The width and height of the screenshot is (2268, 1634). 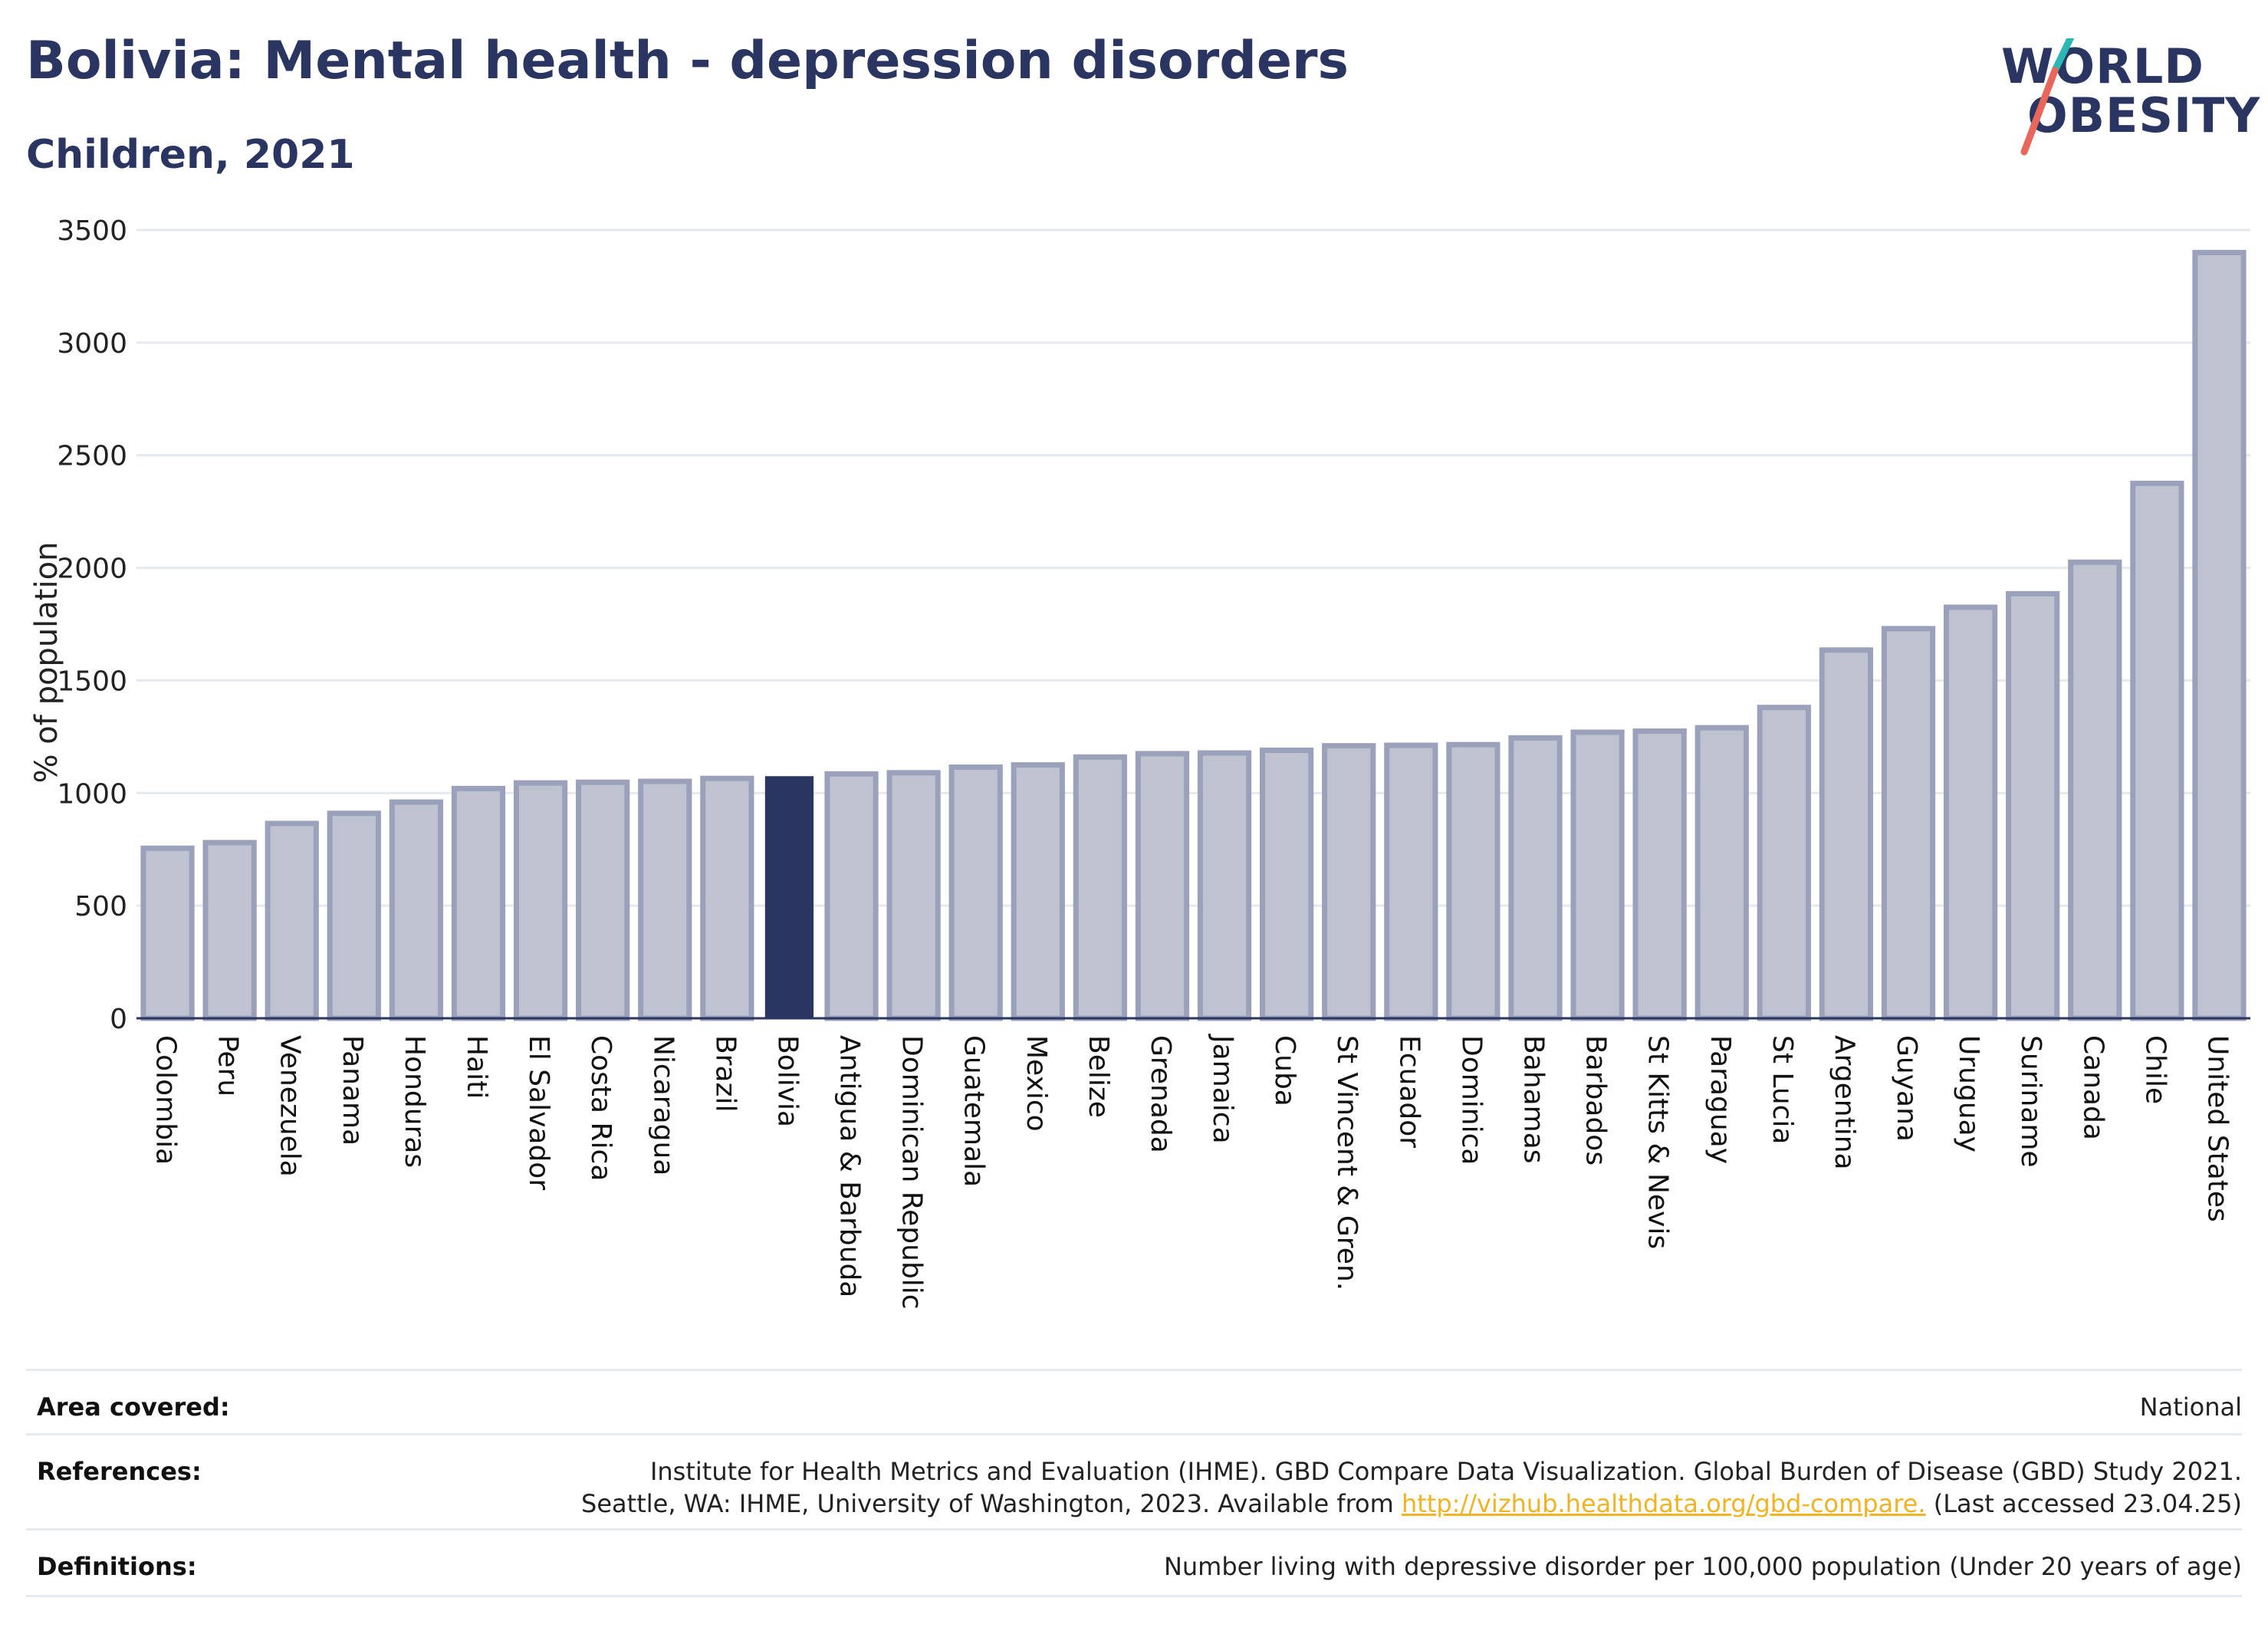 What do you see at coordinates (92, 682) in the screenshot?
I see `y-tick-label: 1500` at bounding box center [92, 682].